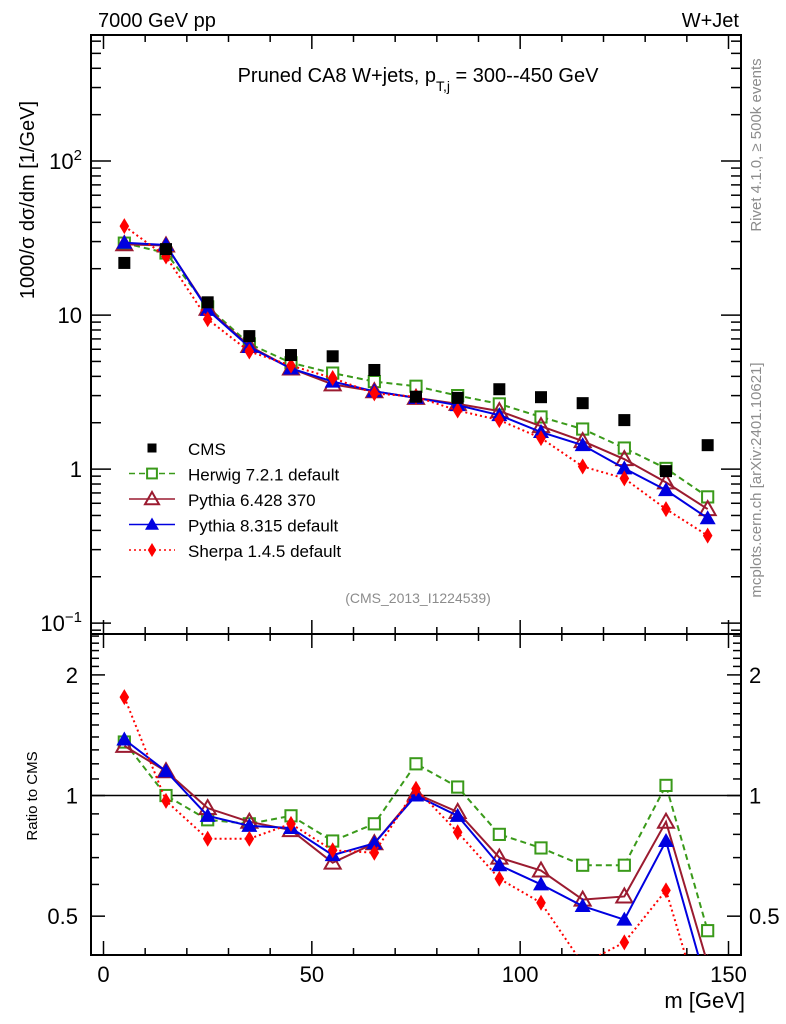 The width and height of the screenshot is (786, 1024). What do you see at coordinates (32, 795) in the screenshot?
I see `ratio-ylabel: Ratio to CMS` at bounding box center [32, 795].